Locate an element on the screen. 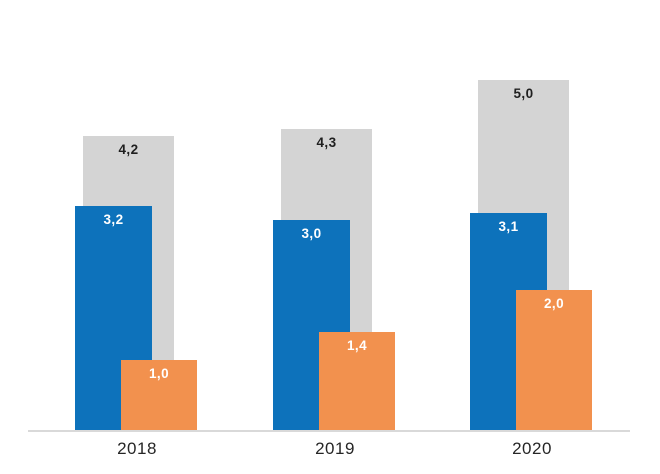 This screenshot has height=474, width=660. bar-value-label: 1,4 is located at coordinates (357, 345).